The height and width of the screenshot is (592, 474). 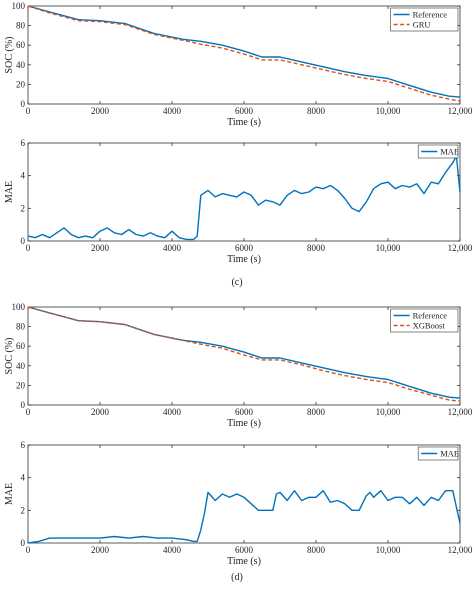 I want to click on panel-label-c: (c), so click(x=236, y=282).